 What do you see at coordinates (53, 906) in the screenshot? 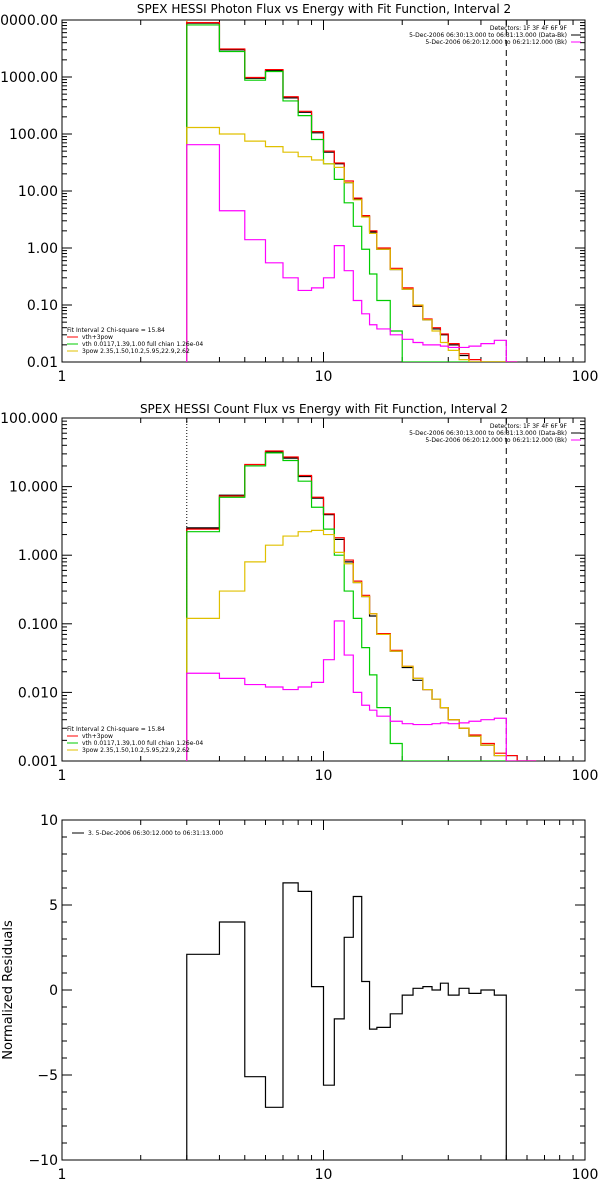
I see `y-tick-label: 5` at bounding box center [53, 906].